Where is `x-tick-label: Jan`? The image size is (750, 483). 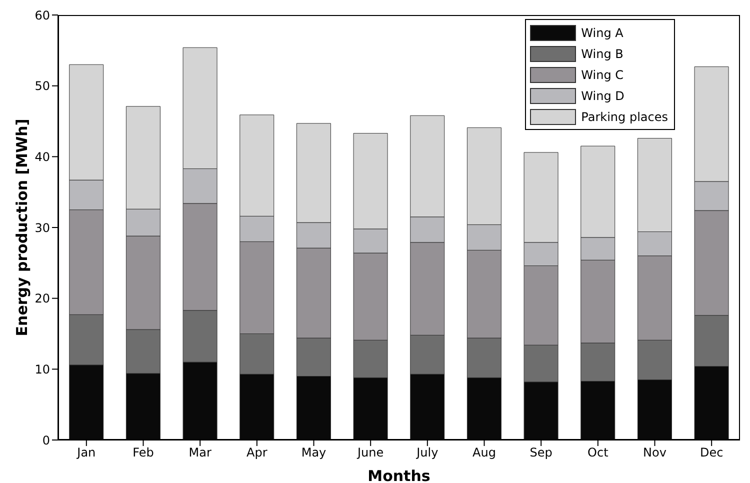
x-tick-label: Jan is located at coordinates (86, 453).